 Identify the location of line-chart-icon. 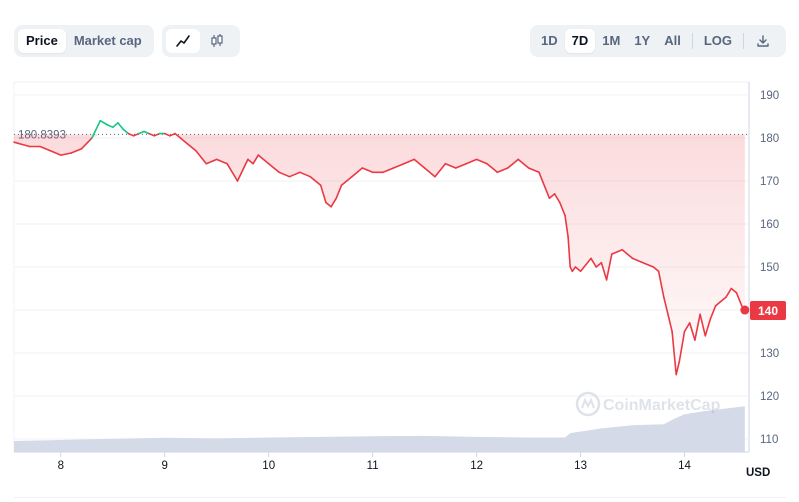
(183, 41).